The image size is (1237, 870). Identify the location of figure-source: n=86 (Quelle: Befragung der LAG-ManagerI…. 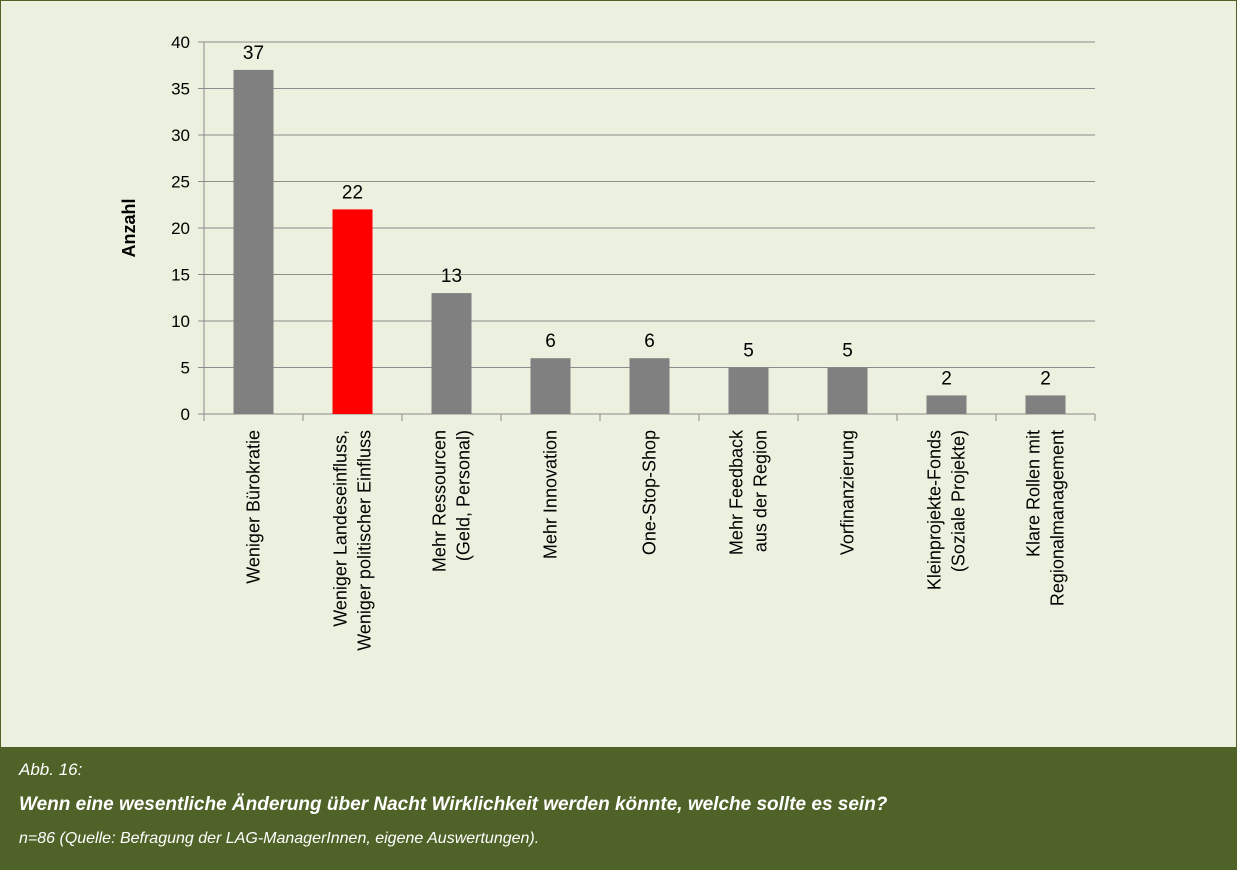
(279, 838).